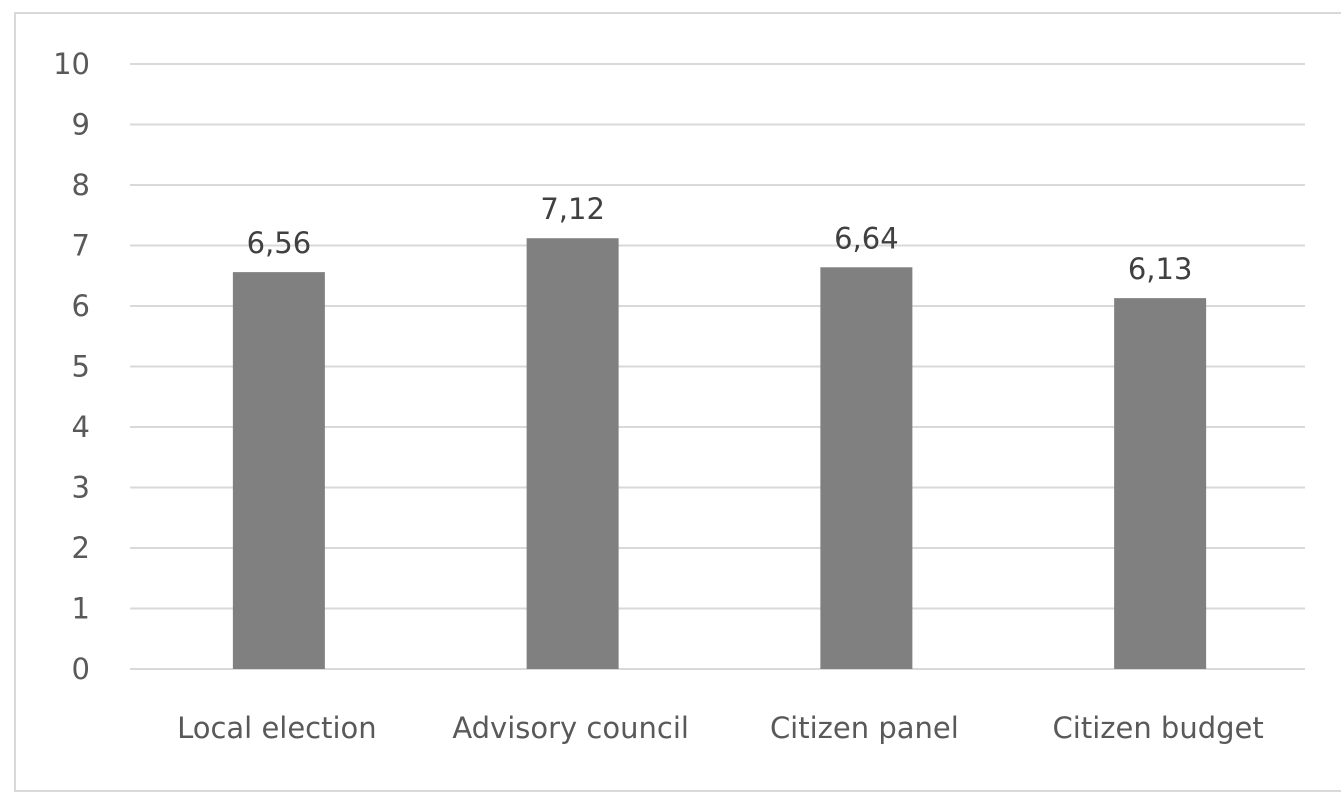 The image size is (1341, 792). I want to click on category-label: Advisory council, so click(570, 728).